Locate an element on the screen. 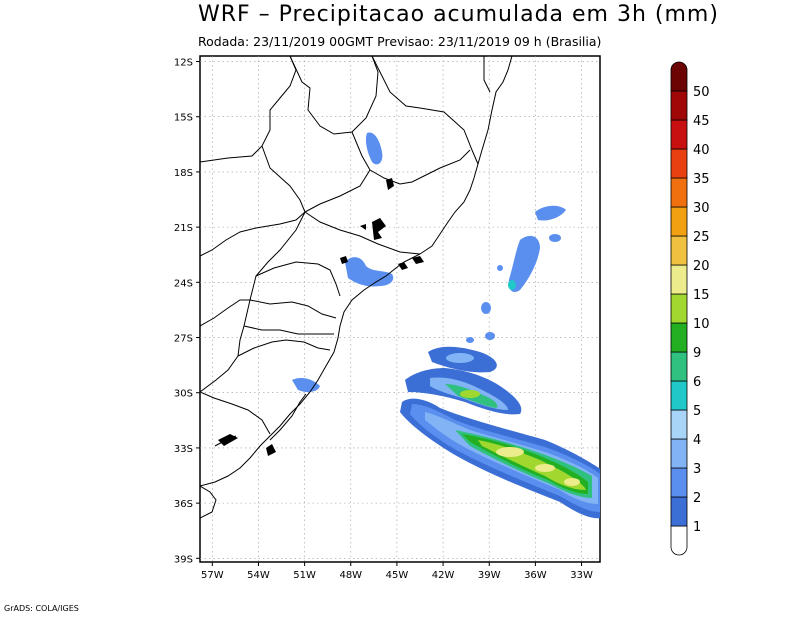 The width and height of the screenshot is (800, 618). colorbar-label: 6 is located at coordinates (697, 382).